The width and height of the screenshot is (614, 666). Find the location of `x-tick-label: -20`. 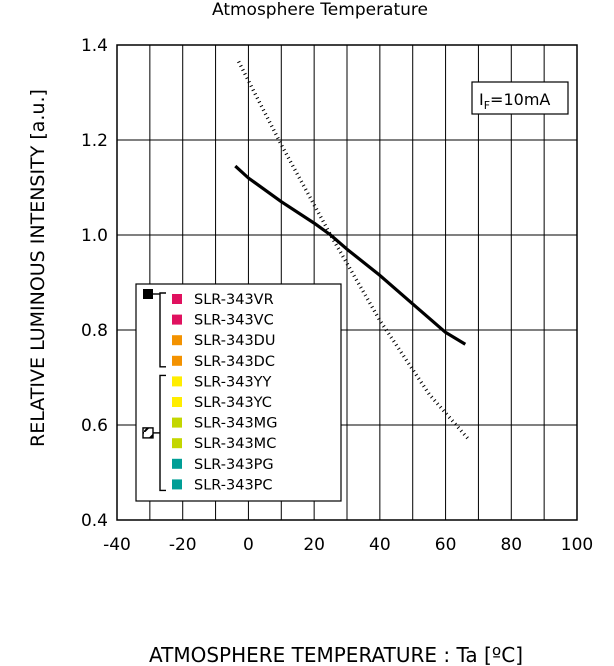

x-tick-label: -20 is located at coordinates (183, 545).